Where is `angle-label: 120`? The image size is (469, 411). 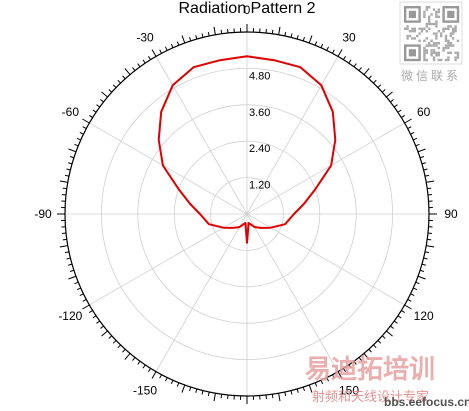
angle-label: 120 is located at coordinates (424, 316).